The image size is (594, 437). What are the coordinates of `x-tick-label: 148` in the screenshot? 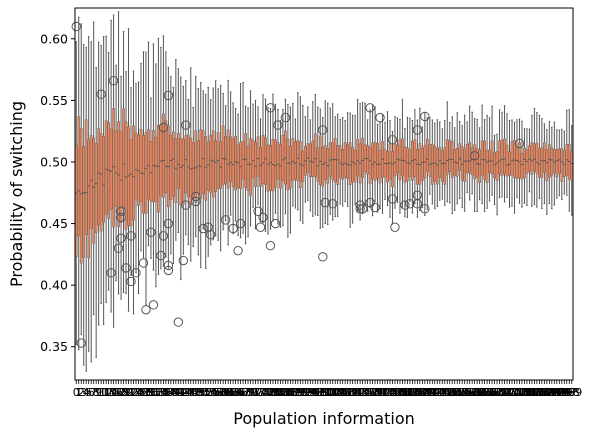 It's located at (444, 392).